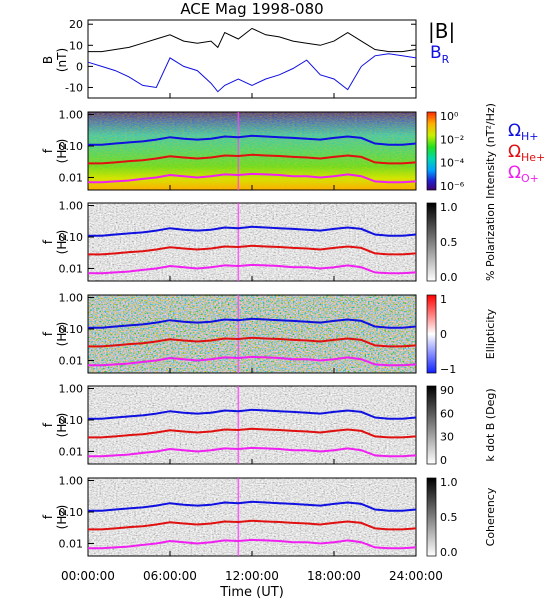  I want to click on colorbar-tick-label: 10⁰, so click(449, 116).